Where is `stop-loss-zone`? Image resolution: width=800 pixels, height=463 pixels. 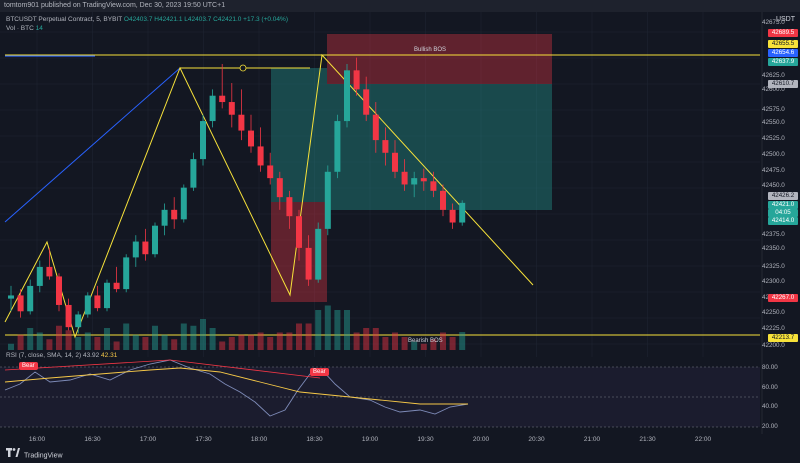 stop-loss-zone is located at coordinates (439, 59).